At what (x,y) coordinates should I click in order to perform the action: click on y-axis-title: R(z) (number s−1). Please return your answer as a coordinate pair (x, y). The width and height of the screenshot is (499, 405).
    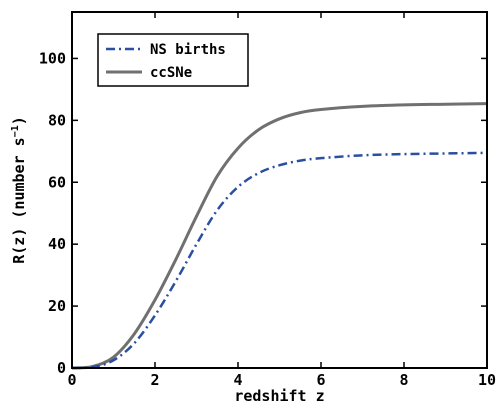
    Looking at the image, I should click on (19, 190).